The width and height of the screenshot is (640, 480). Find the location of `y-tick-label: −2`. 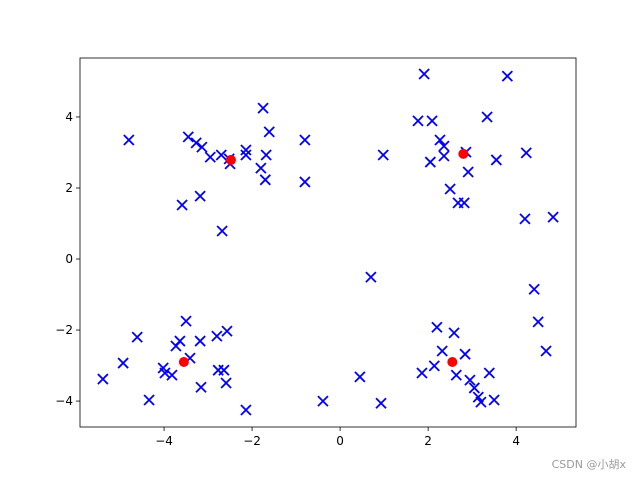

y-tick-label: −2 is located at coordinates (64, 330).